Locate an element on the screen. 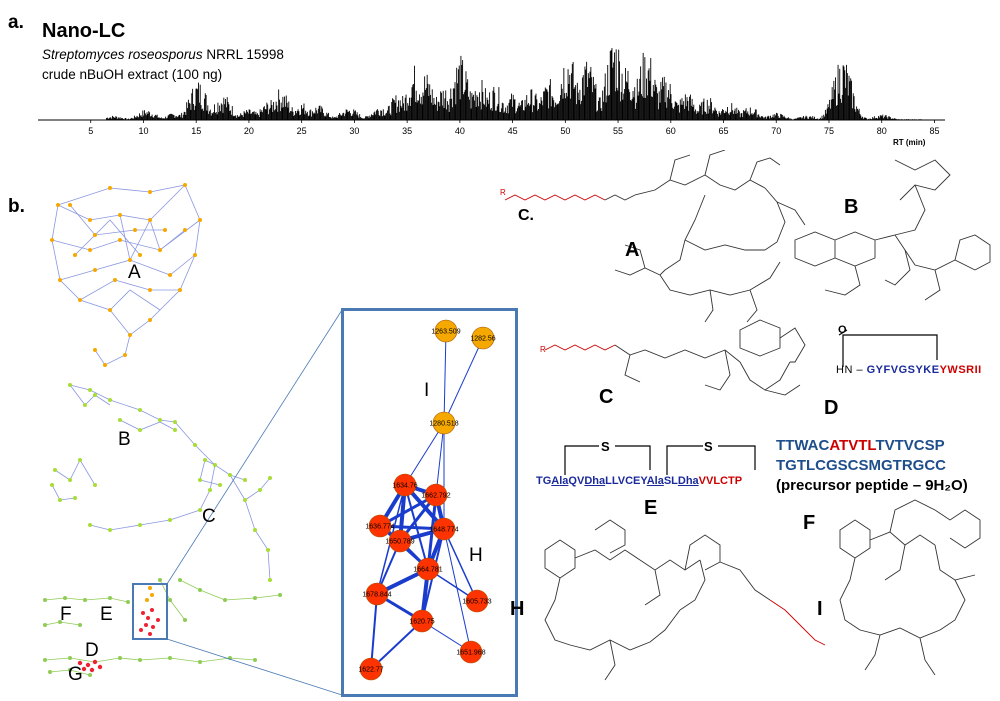 The width and height of the screenshot is (1000, 701). peptide-e-segment: SL is located at coordinates (670, 481).